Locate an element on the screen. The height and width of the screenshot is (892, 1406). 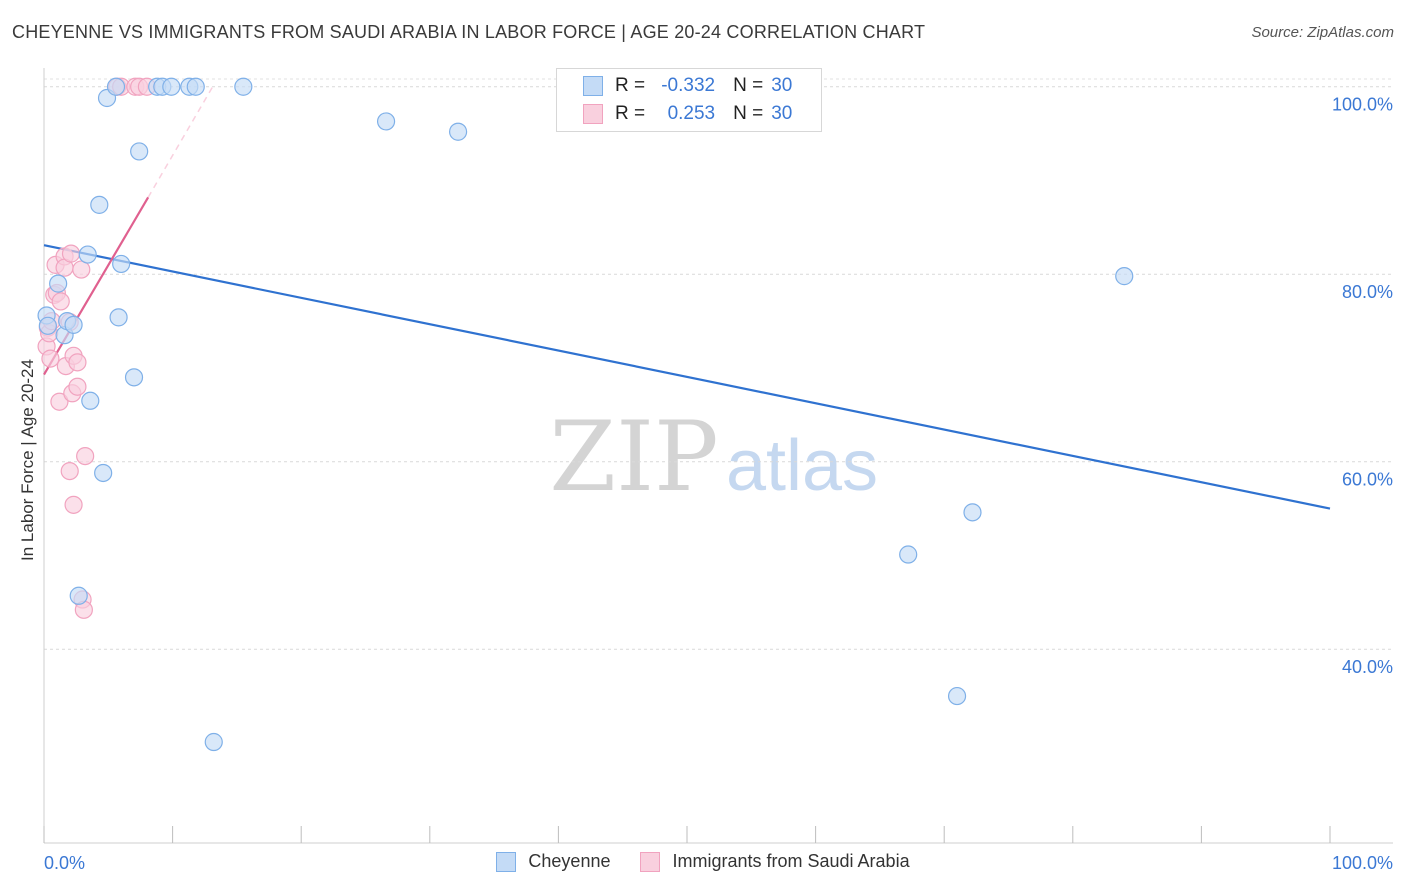
watermark-atlas: atlas is located at coordinates (802, 466).